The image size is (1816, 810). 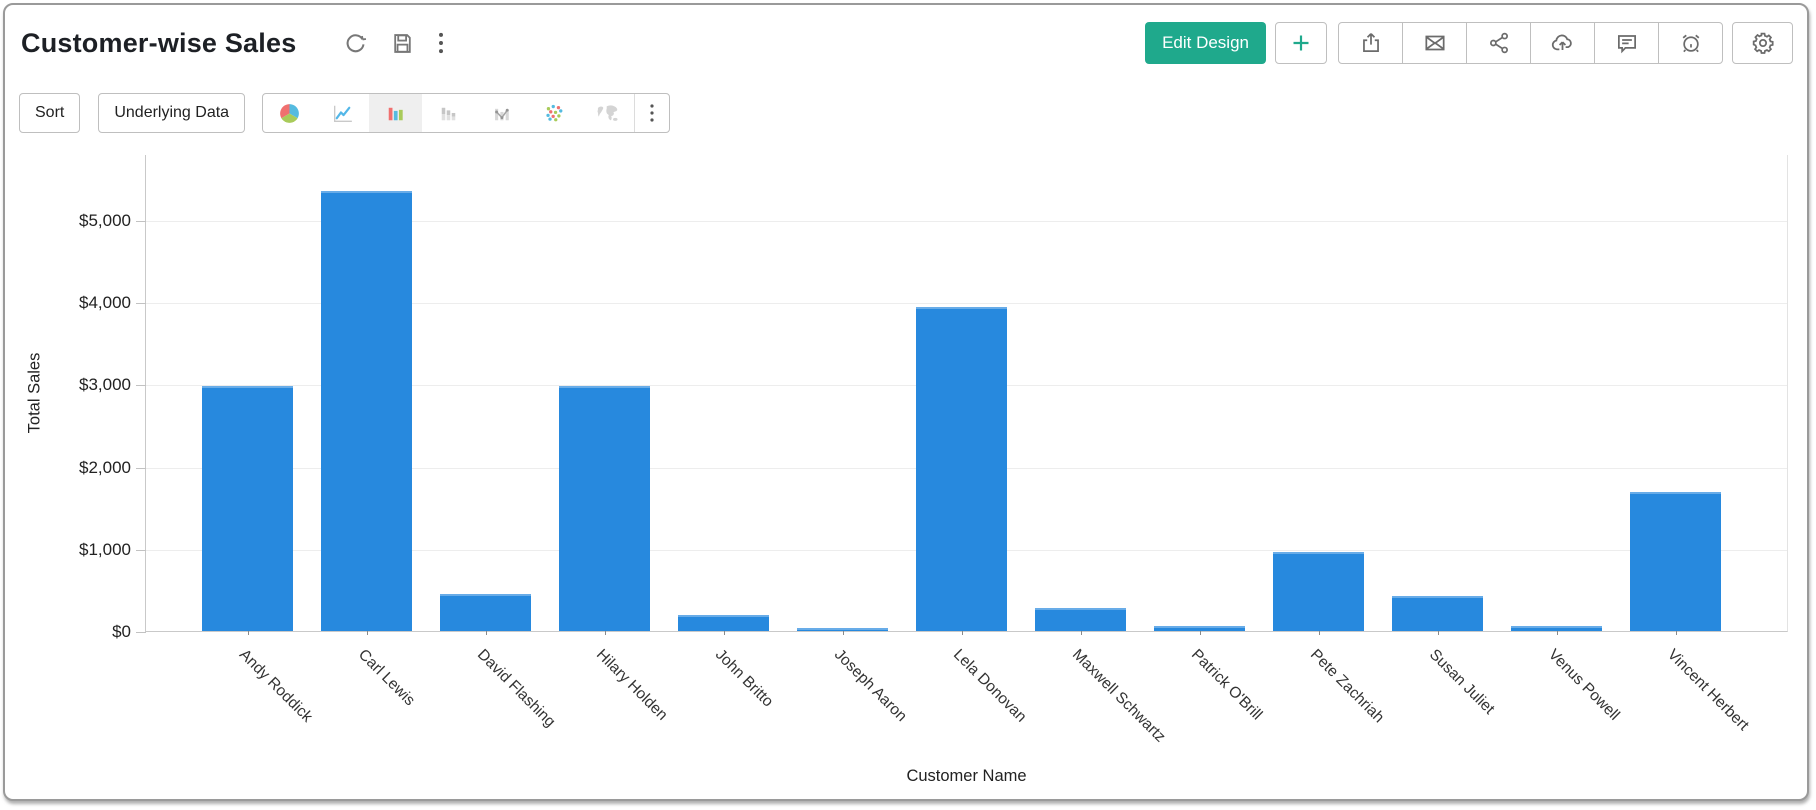 What do you see at coordinates (652, 113) in the screenshot?
I see `chart-type-more-icon` at bounding box center [652, 113].